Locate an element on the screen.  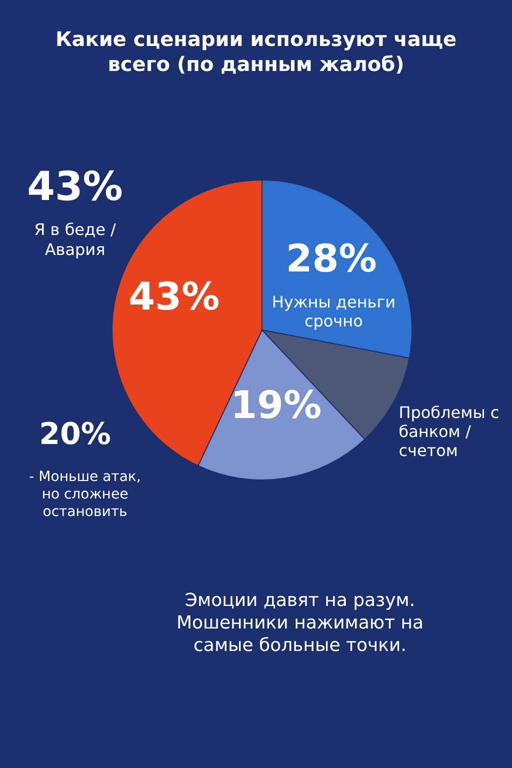
data-label: 43% is located at coordinates (174, 296).